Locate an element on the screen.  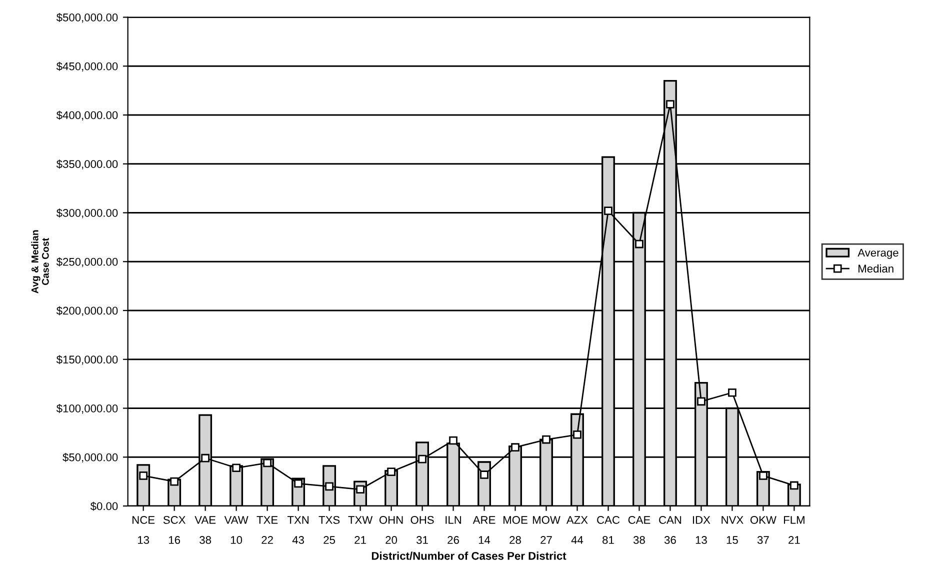
y-tick-label: $400,000.00 is located at coordinates (87, 115).